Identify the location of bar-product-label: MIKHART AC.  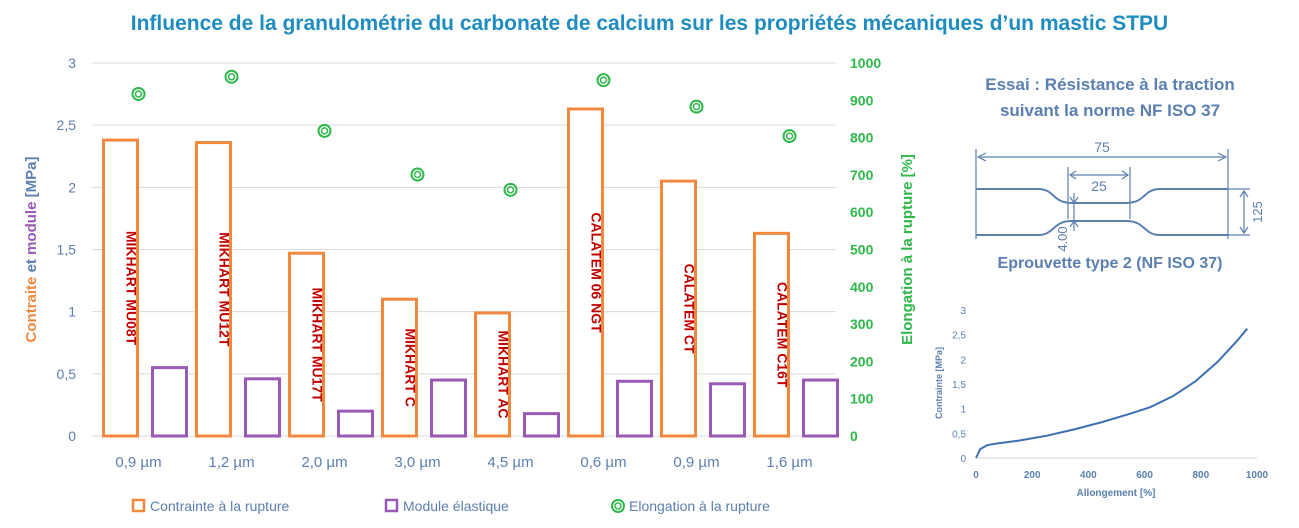
(504, 374).